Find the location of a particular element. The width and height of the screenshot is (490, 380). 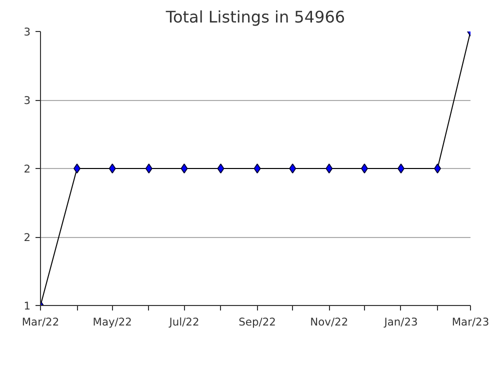

x-tick-label: May/22 is located at coordinates (112, 322).